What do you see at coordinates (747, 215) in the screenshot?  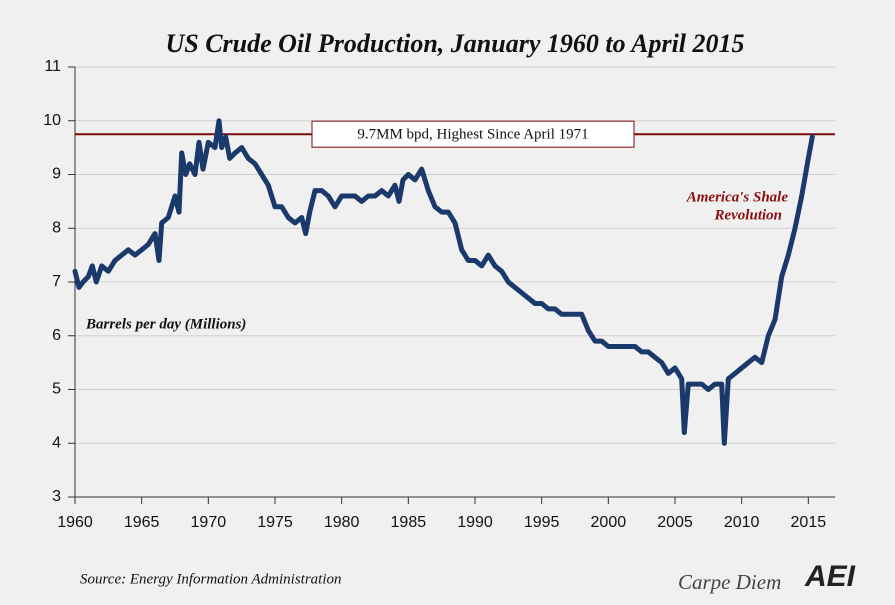 I see `annotation: Revolution` at bounding box center [747, 215].